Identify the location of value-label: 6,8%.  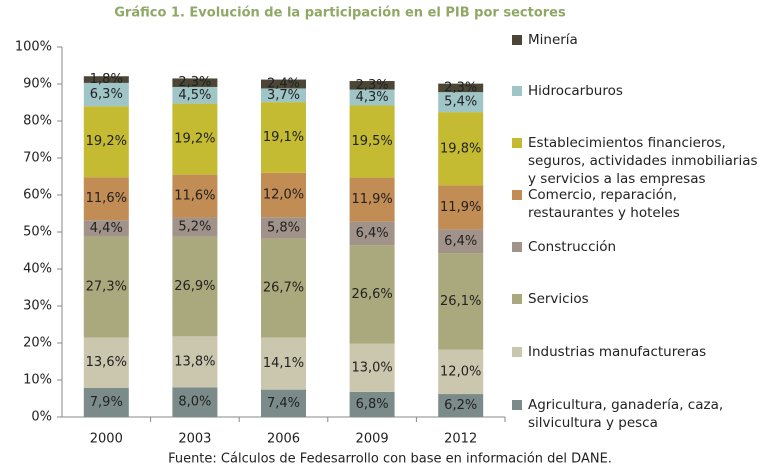
(372, 404).